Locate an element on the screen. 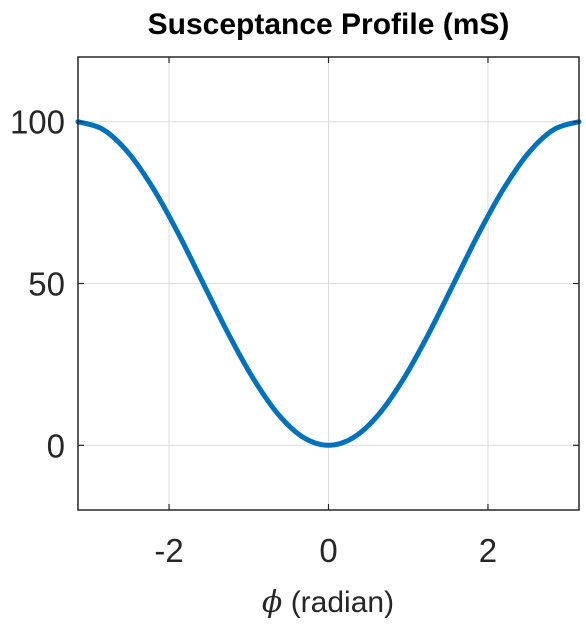 This screenshot has width=586, height=628. y-tick-label: 50 is located at coordinates (46, 284).